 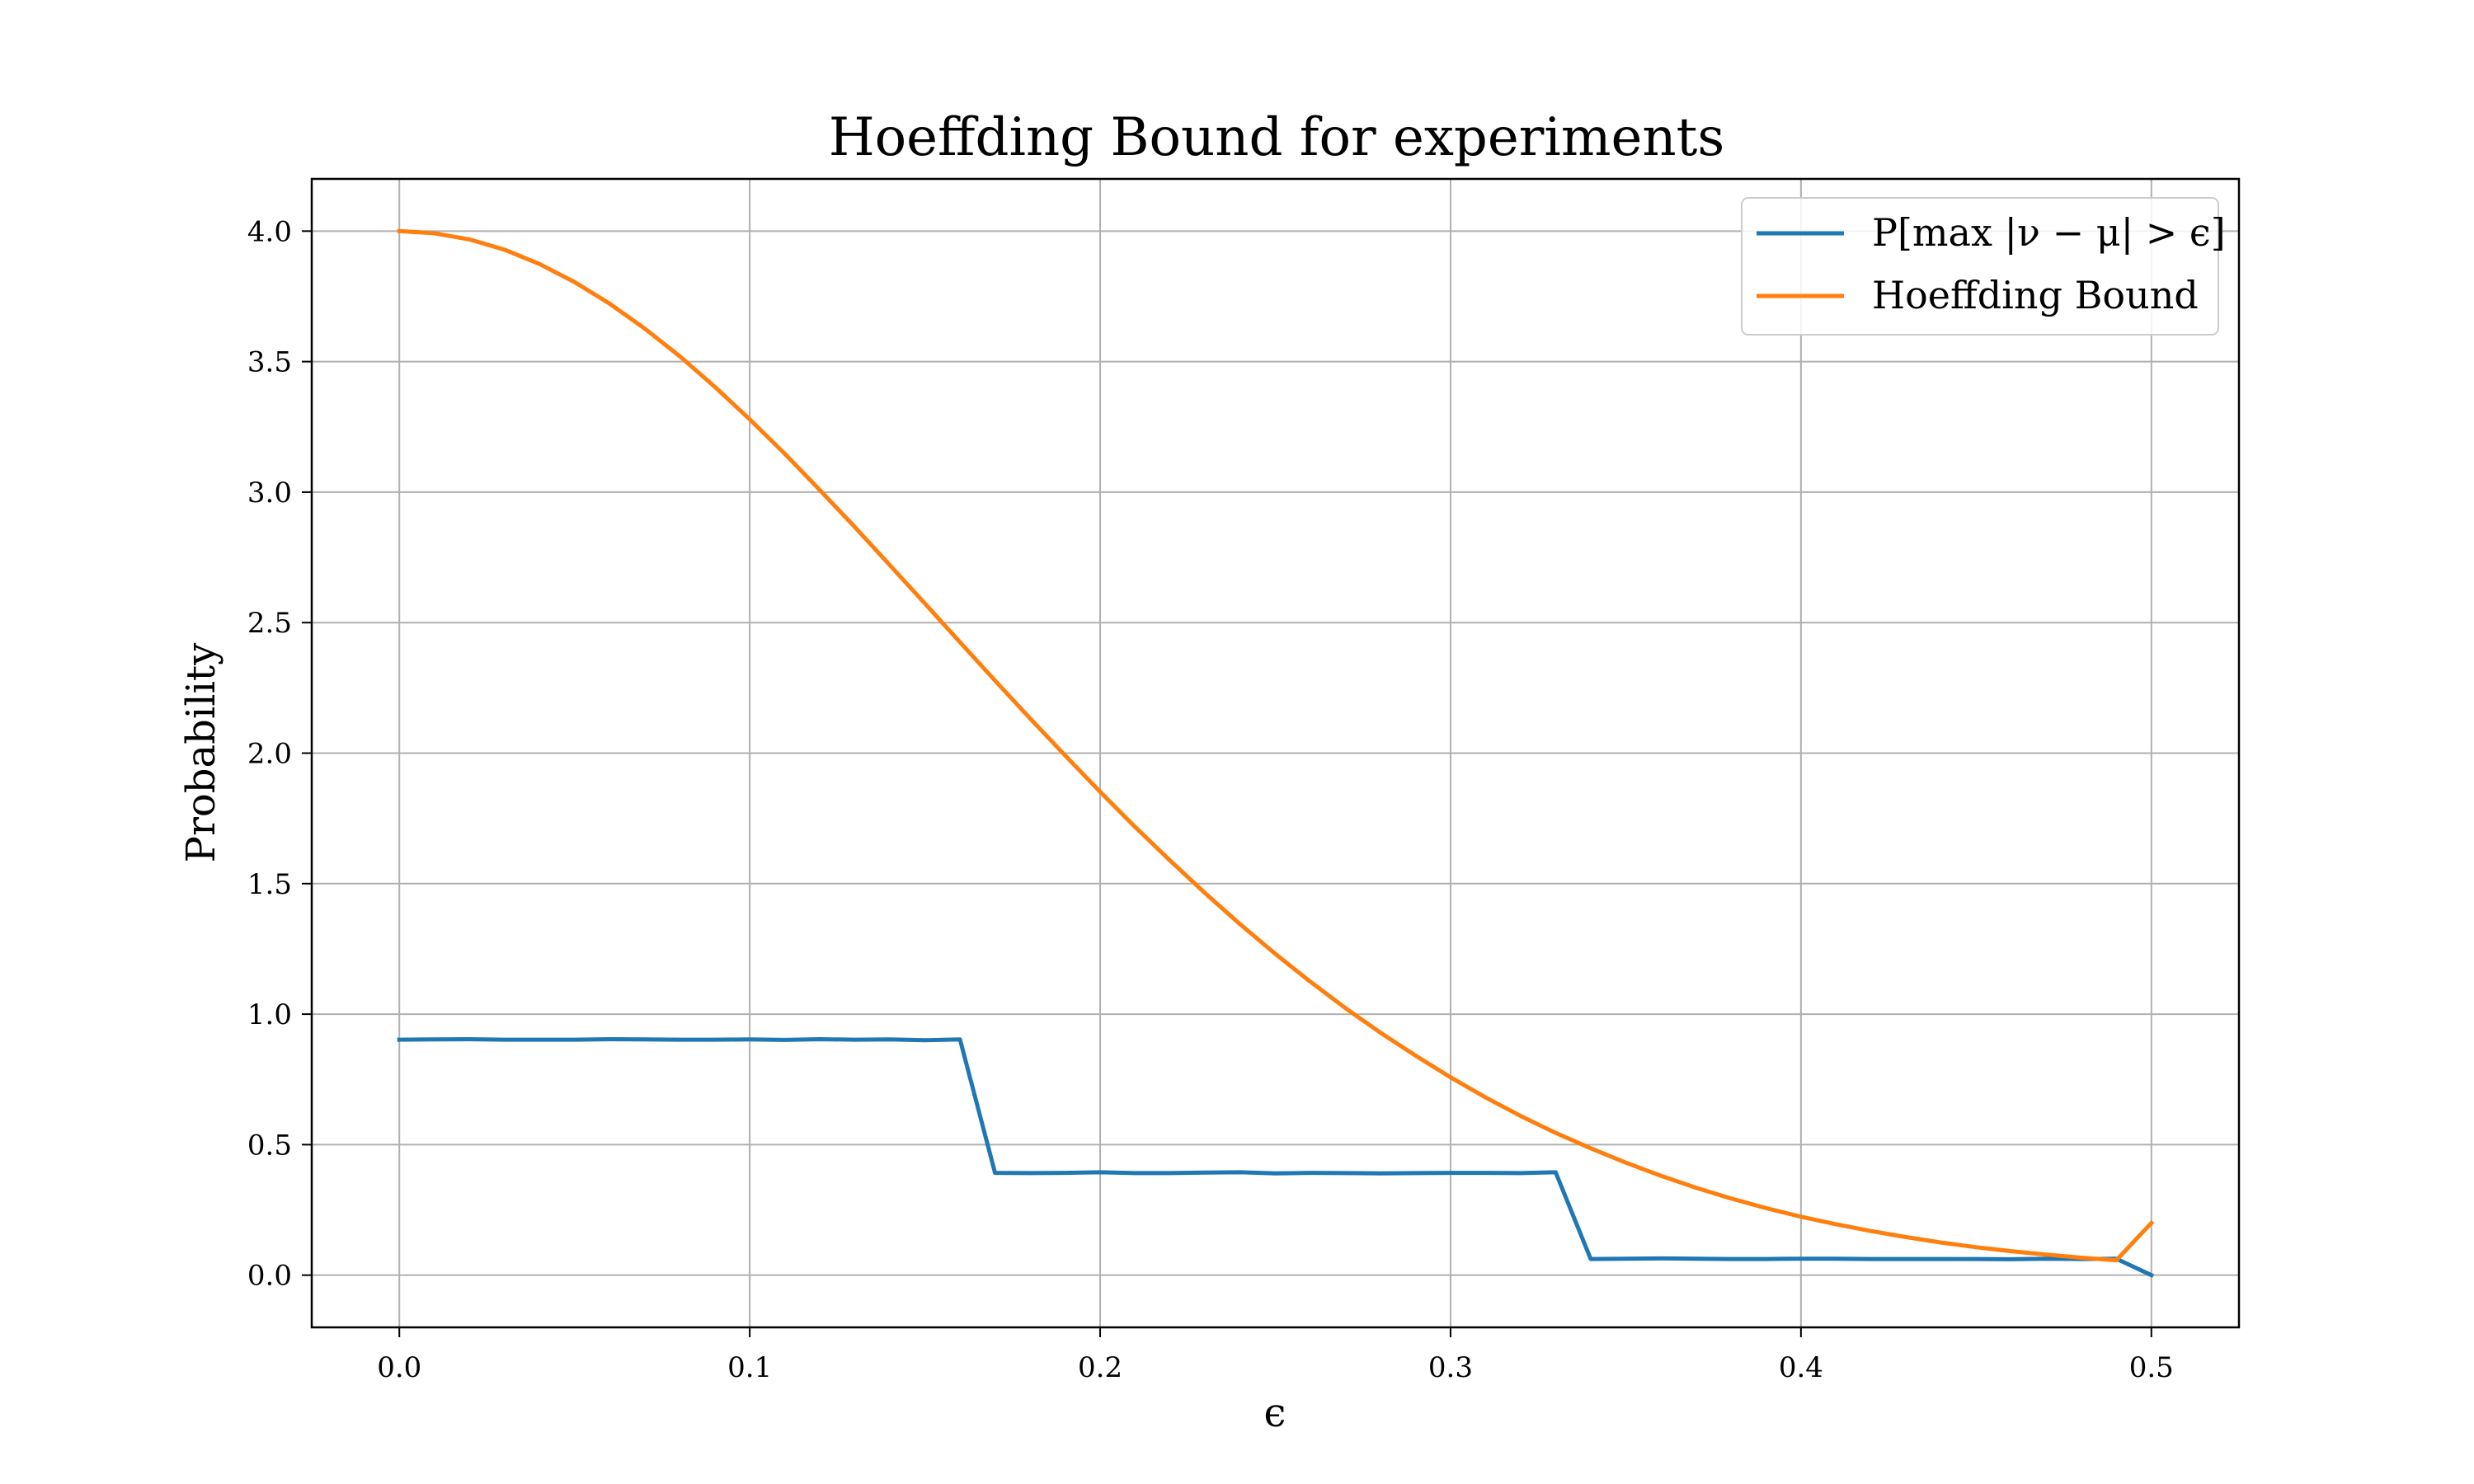 I want to click on x-tick-label: 0.2, so click(x=1100, y=1367).